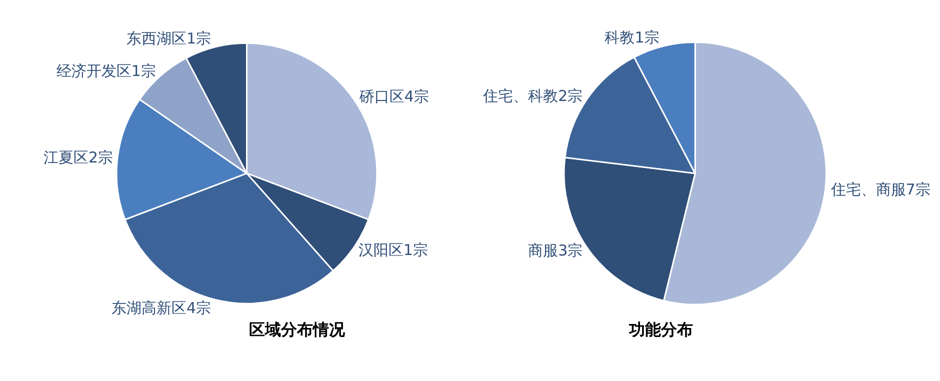 The width and height of the screenshot is (940, 381). I want to click on text: 区域分布情况, so click(297, 329).